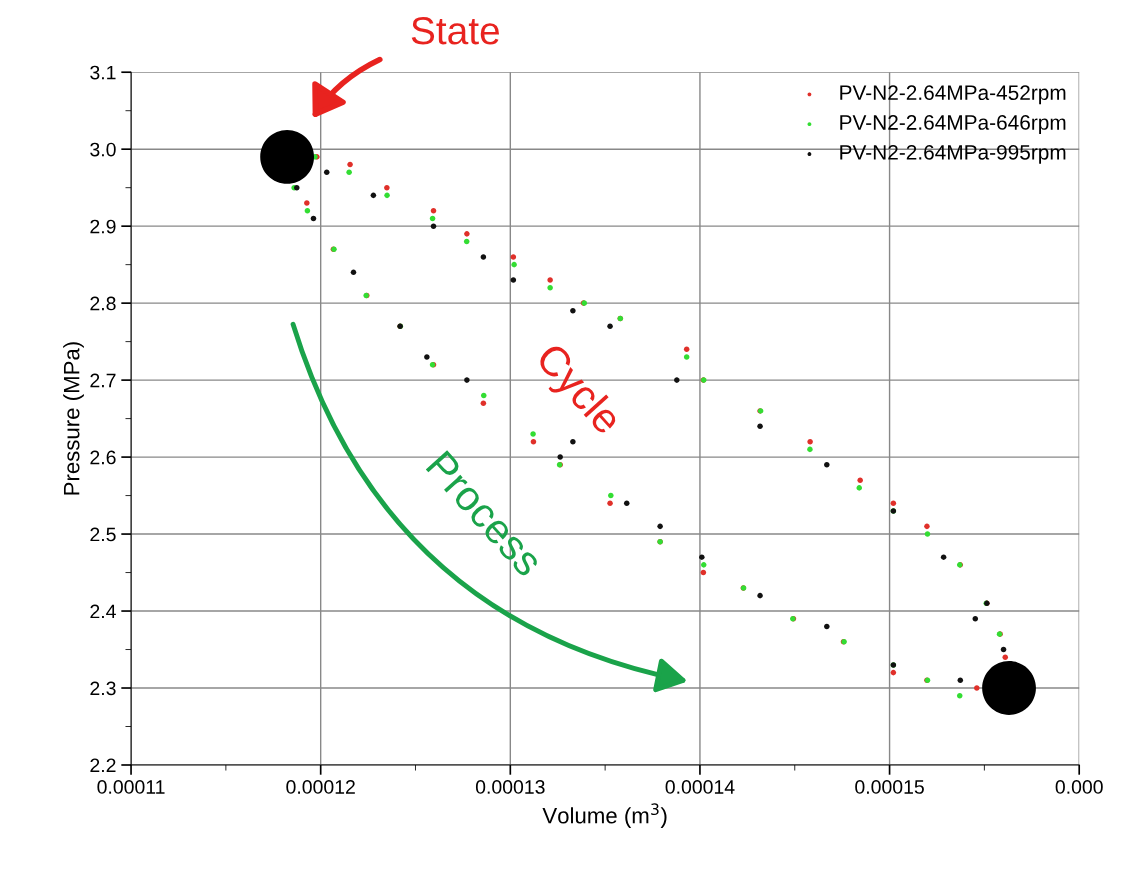  I want to click on y-tick-label: 2.4, so click(103, 611).